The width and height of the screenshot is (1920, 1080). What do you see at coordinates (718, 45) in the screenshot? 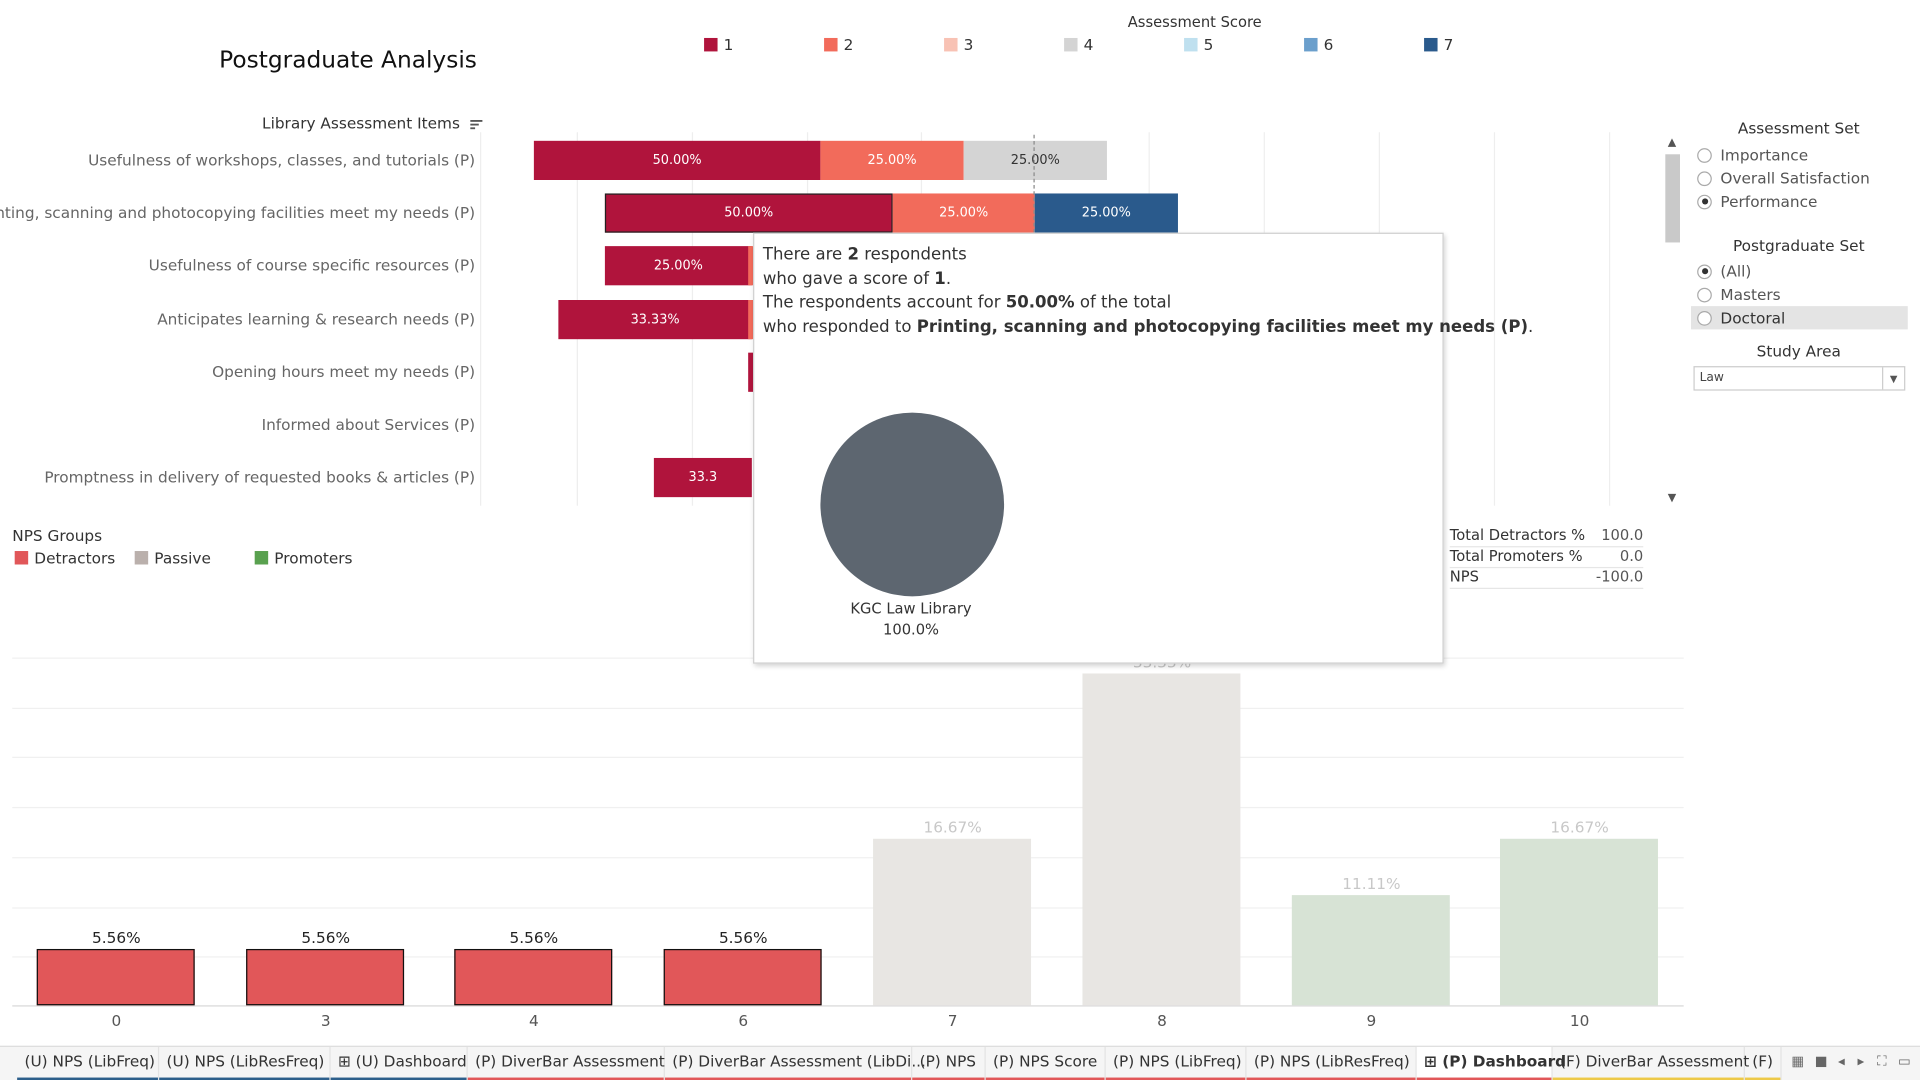
I see `assessment-legend-item: 1` at bounding box center [718, 45].